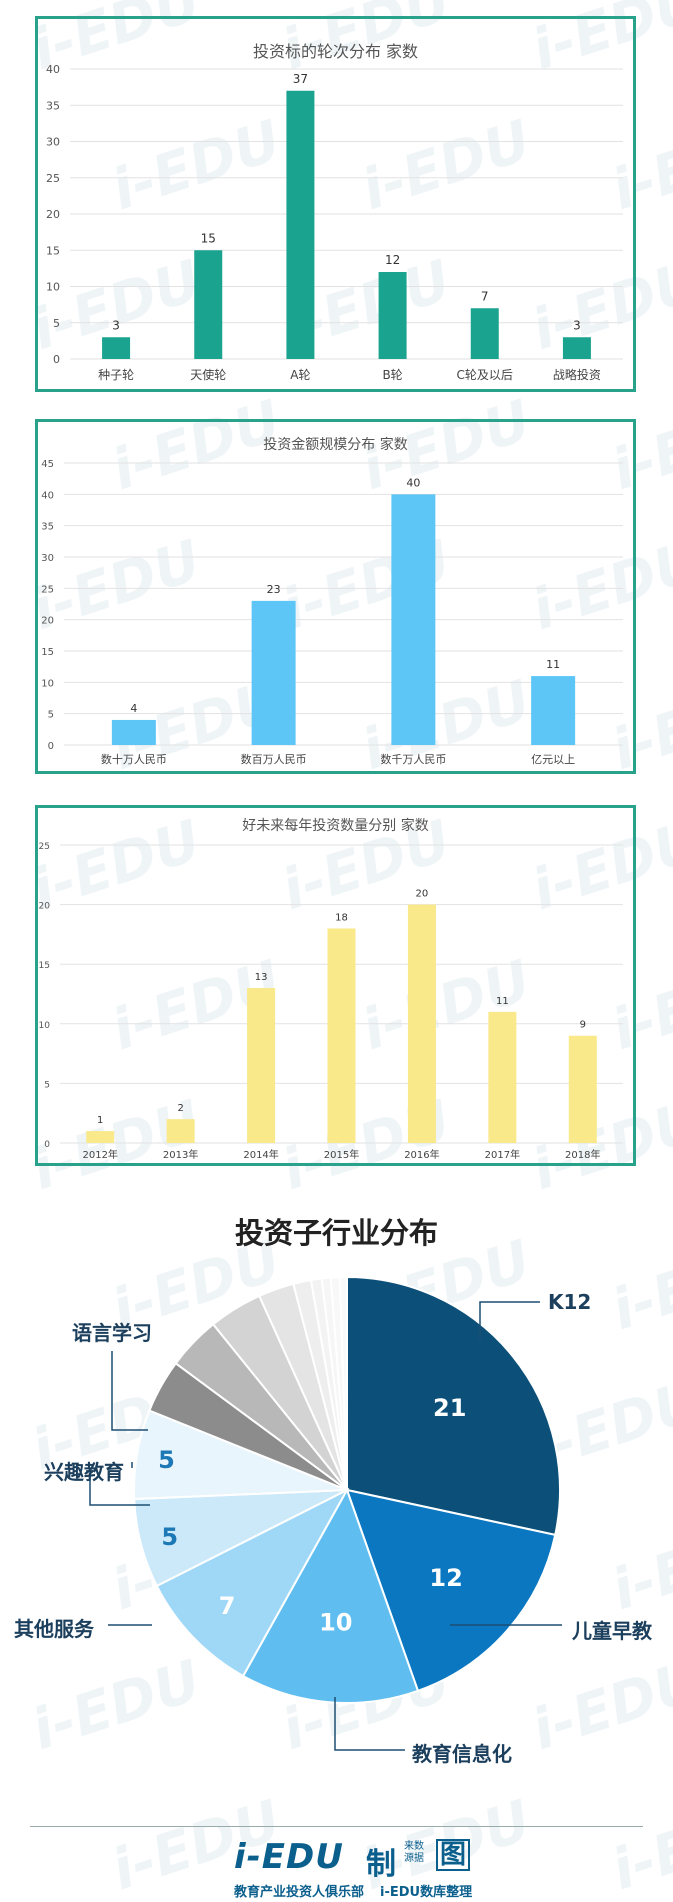  What do you see at coordinates (502, 1154) in the screenshot?
I see `category-label: 2017年` at bounding box center [502, 1154].